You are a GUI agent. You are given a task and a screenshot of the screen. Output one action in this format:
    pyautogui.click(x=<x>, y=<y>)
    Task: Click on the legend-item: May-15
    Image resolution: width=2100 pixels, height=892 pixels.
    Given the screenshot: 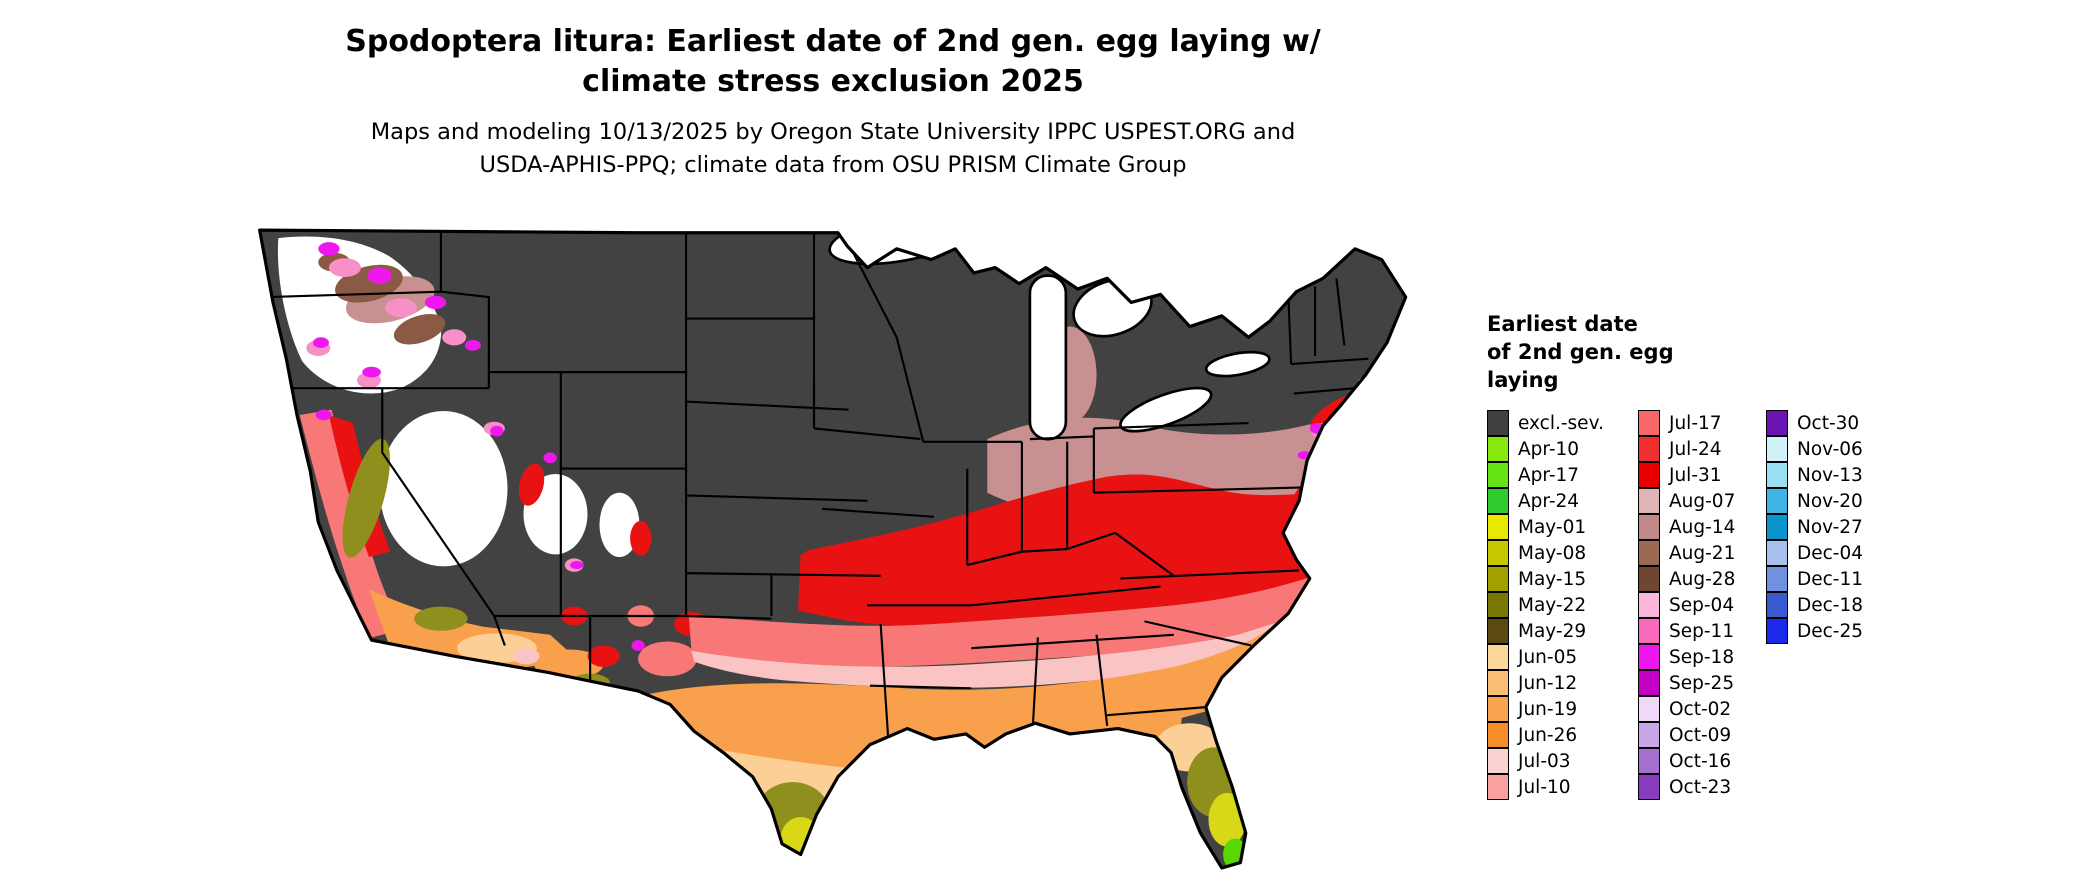 What is the action you would take?
    pyautogui.click(x=1562, y=579)
    